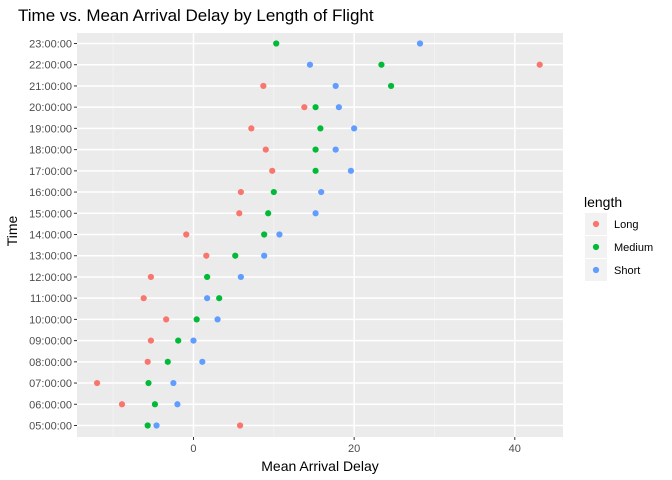  What do you see at coordinates (50, 45) in the screenshot?
I see `y-tick-label: 23:00:00` at bounding box center [50, 45].